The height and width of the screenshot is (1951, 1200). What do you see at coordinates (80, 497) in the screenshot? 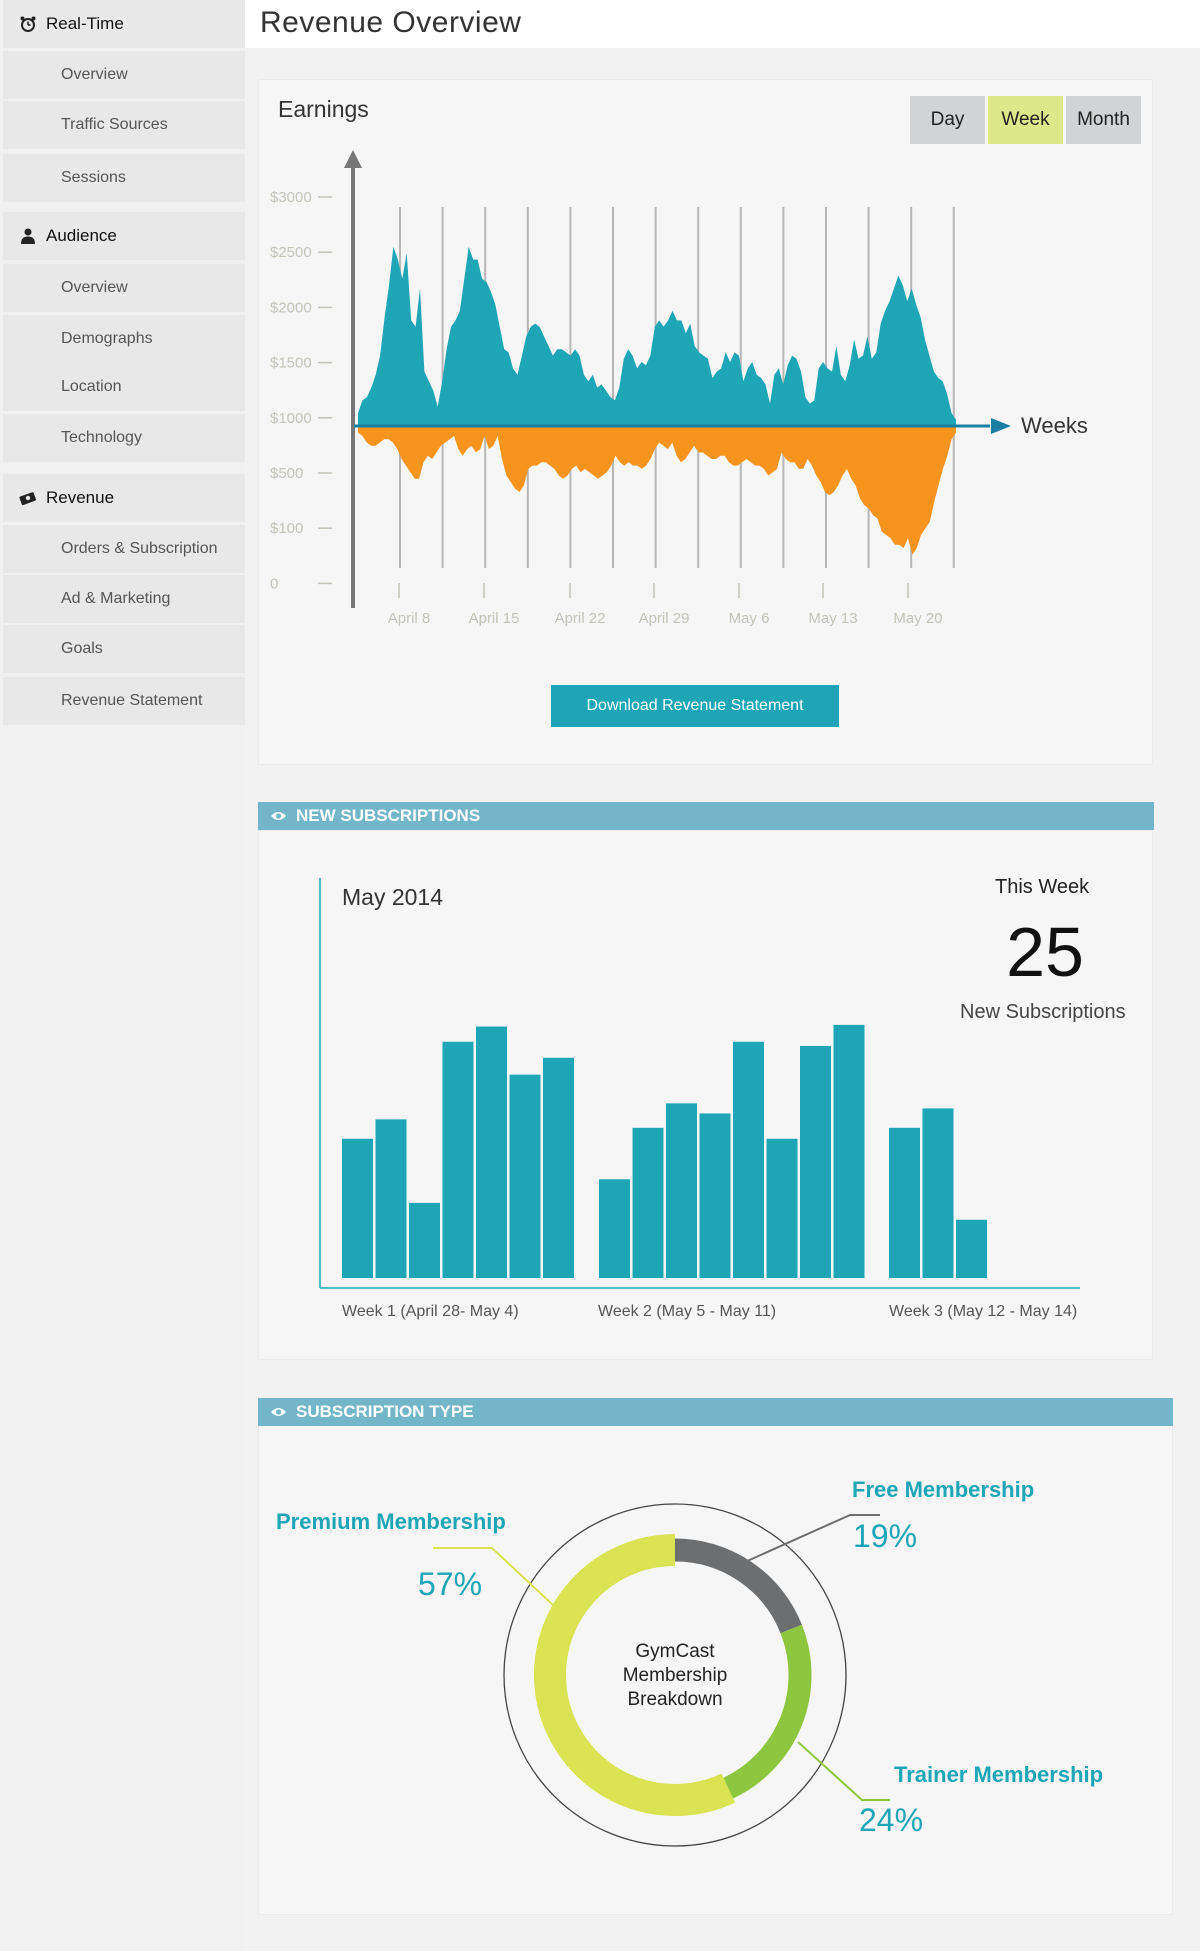
I see `sidebar-header-label: Revenue` at bounding box center [80, 497].